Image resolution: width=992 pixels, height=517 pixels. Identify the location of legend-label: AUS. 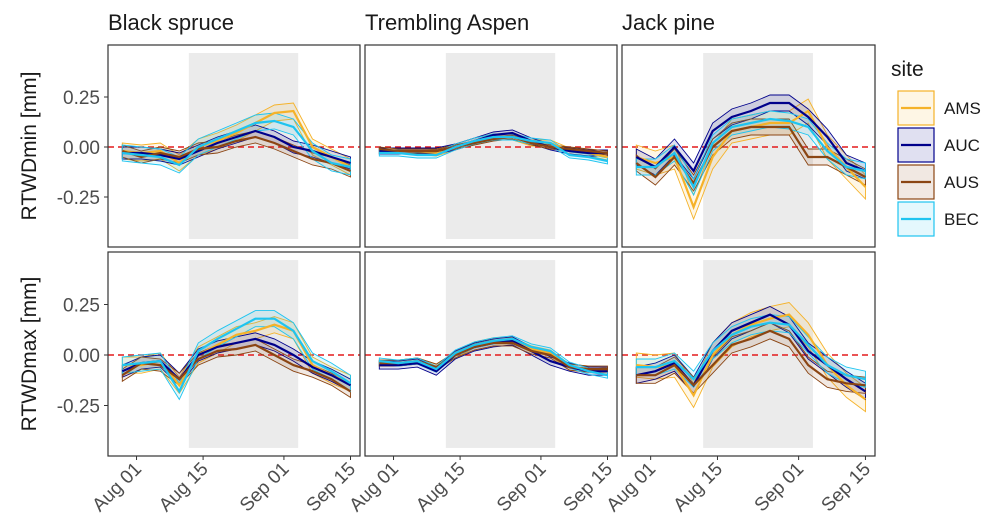
(961, 182).